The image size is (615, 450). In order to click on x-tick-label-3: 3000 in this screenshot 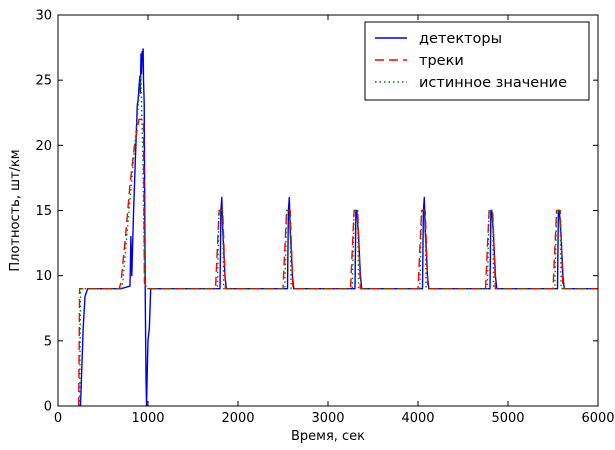, I will do `click(327, 418)`.